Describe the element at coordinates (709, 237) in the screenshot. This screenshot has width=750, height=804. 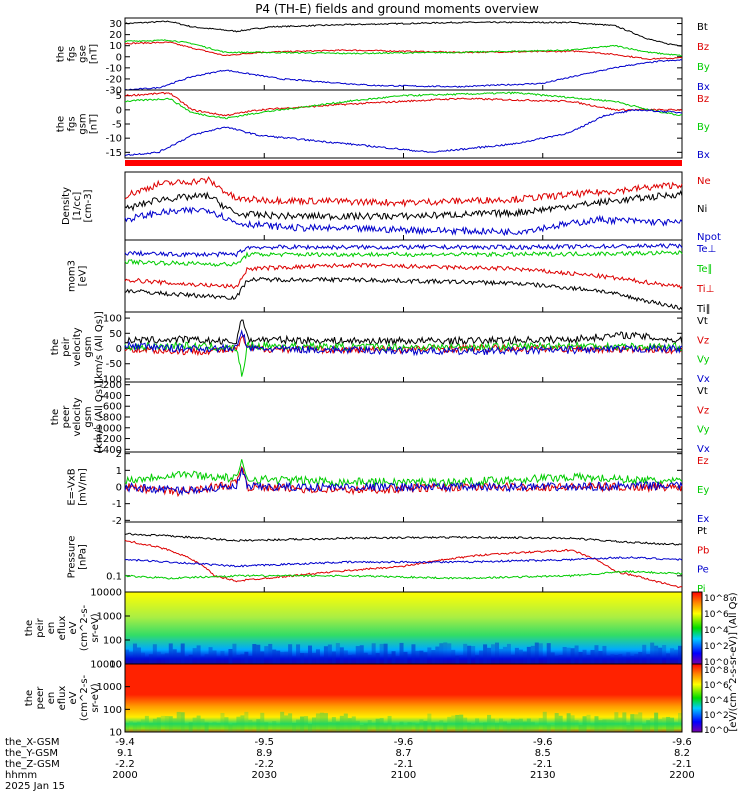
I see `legend-entry: Npot` at that location.